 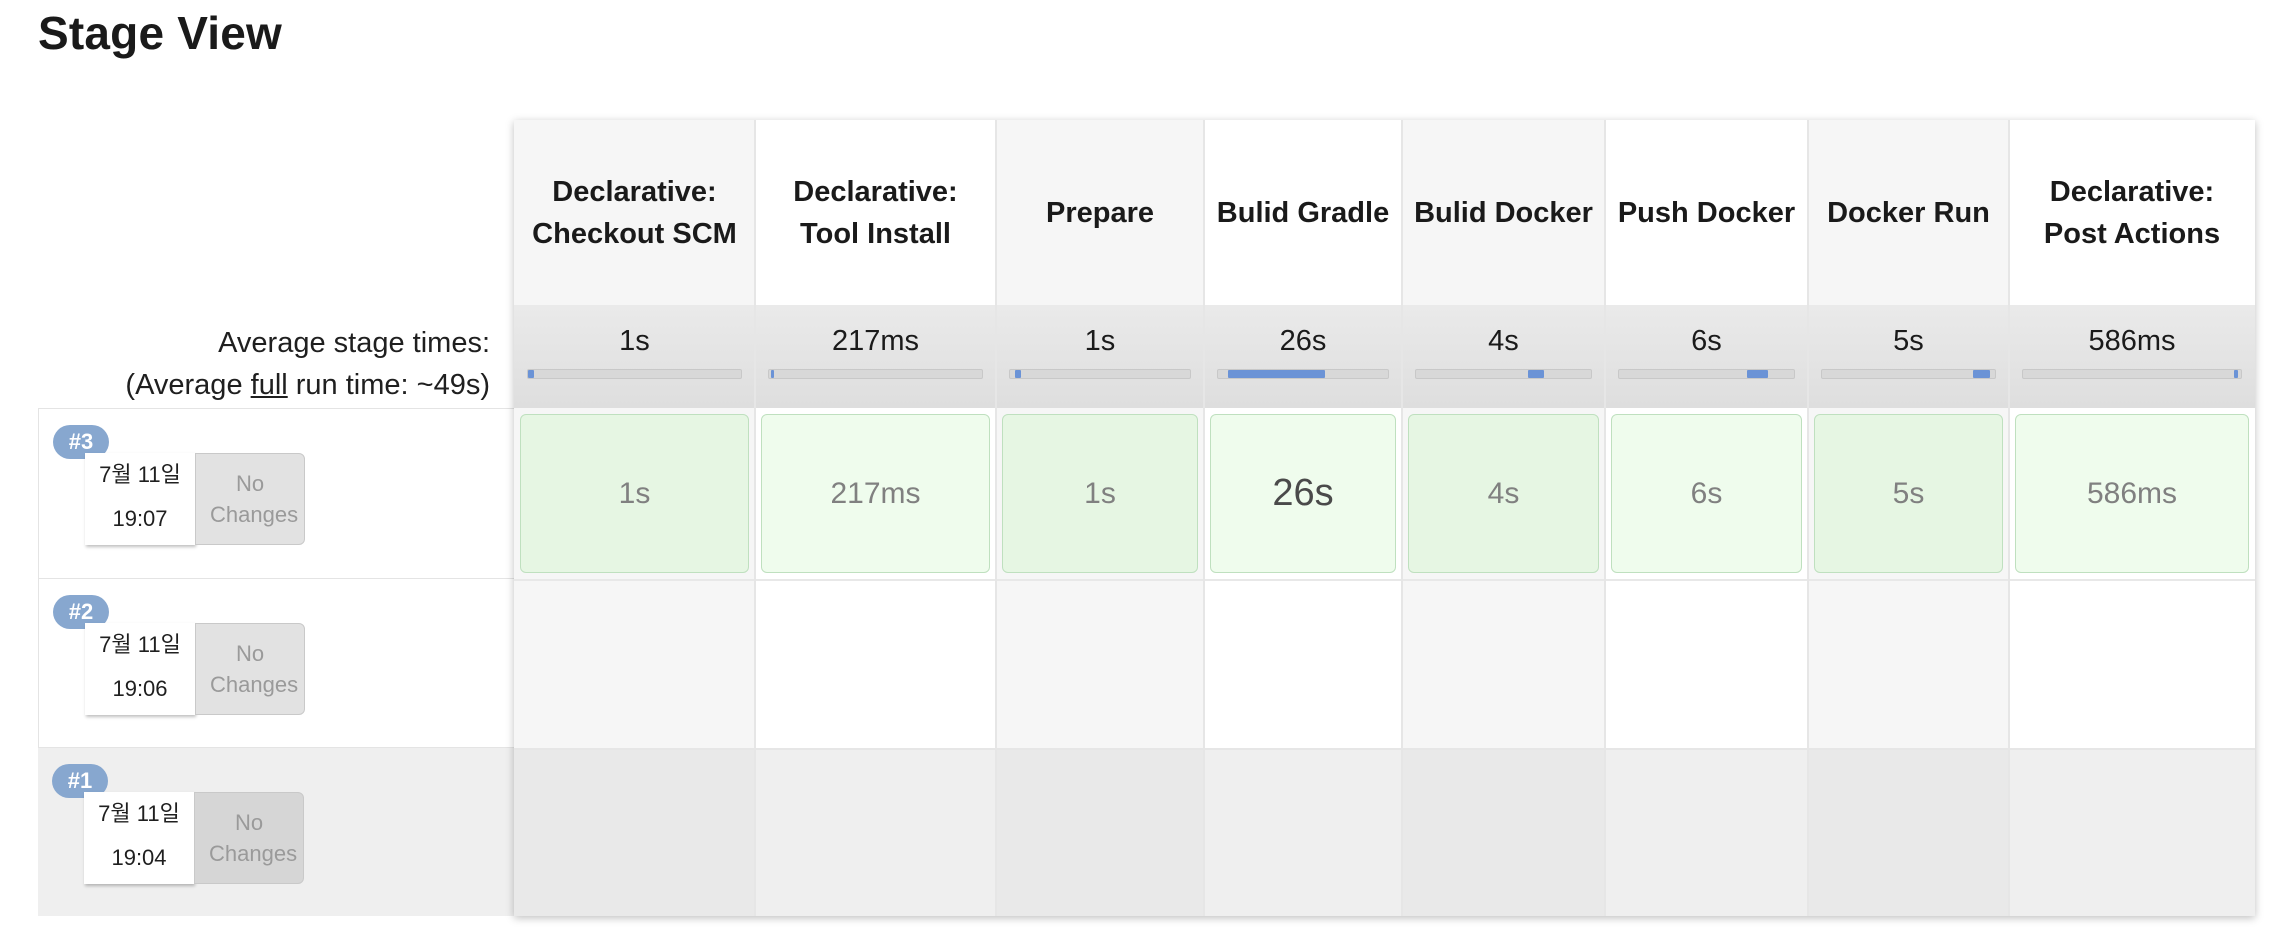 What do you see at coordinates (634, 212) in the screenshot?
I see `stage-header: Declarative: Checkout SCM` at bounding box center [634, 212].